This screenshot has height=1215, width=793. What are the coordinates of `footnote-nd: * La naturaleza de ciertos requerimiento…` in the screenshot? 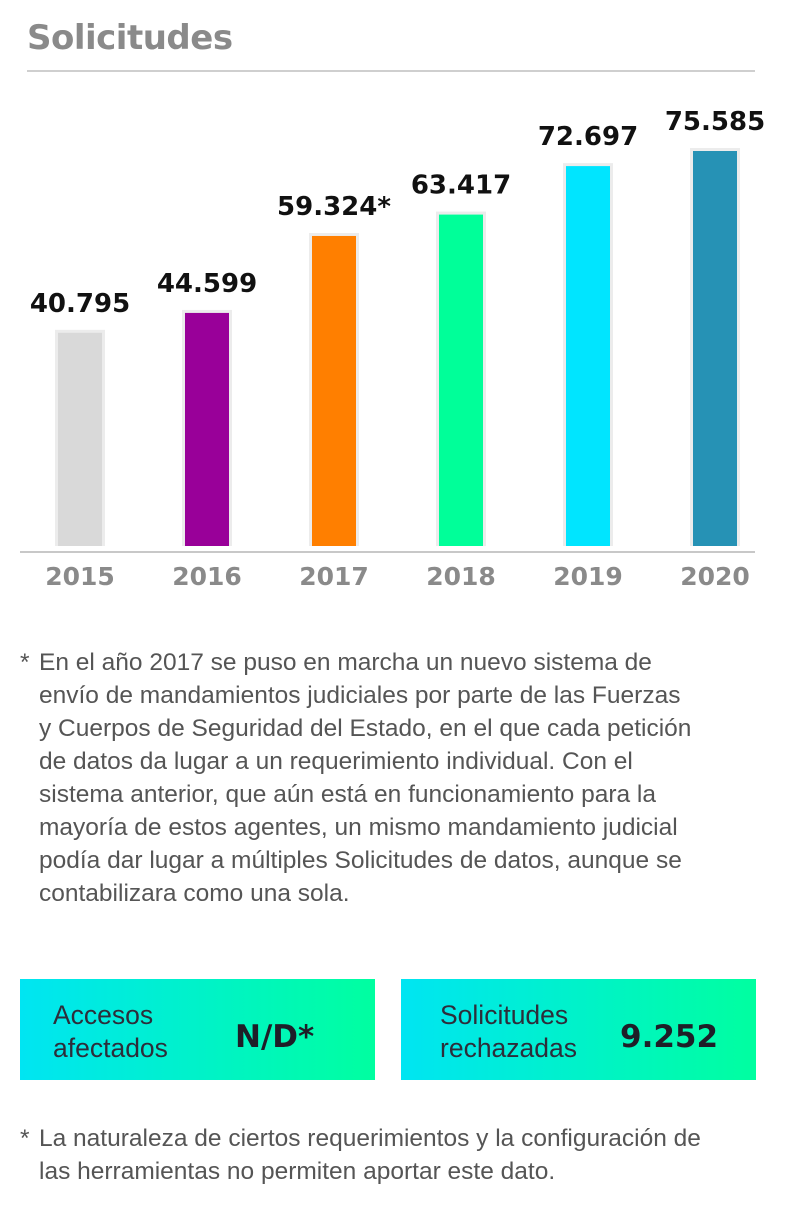 It's located at (390, 1155).